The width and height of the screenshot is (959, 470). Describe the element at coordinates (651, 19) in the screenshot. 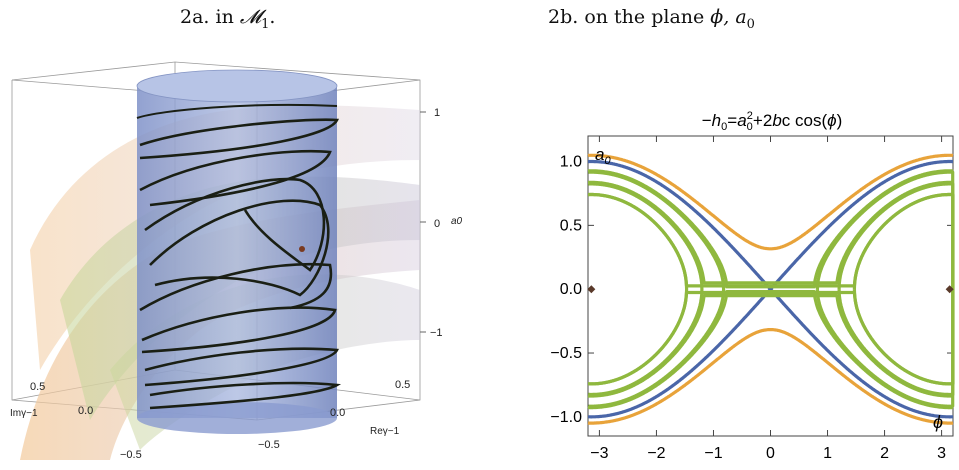

I see `right-caption: 2b. on the plane ϕ, a0` at that location.